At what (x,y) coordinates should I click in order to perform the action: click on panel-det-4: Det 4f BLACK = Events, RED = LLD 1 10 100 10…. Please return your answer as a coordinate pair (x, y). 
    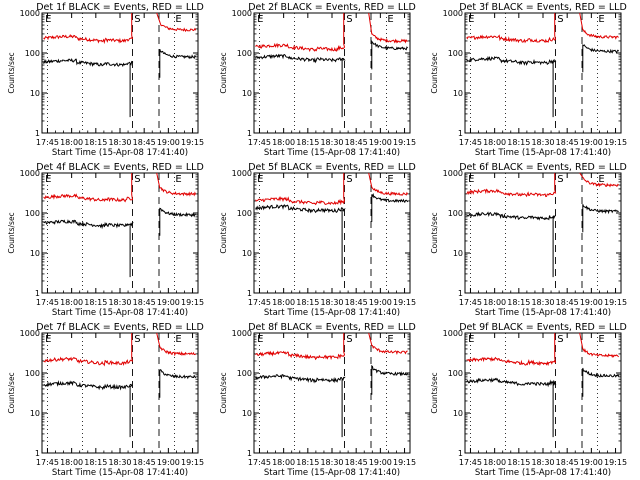
    Looking at the image, I should click on (105, 240).